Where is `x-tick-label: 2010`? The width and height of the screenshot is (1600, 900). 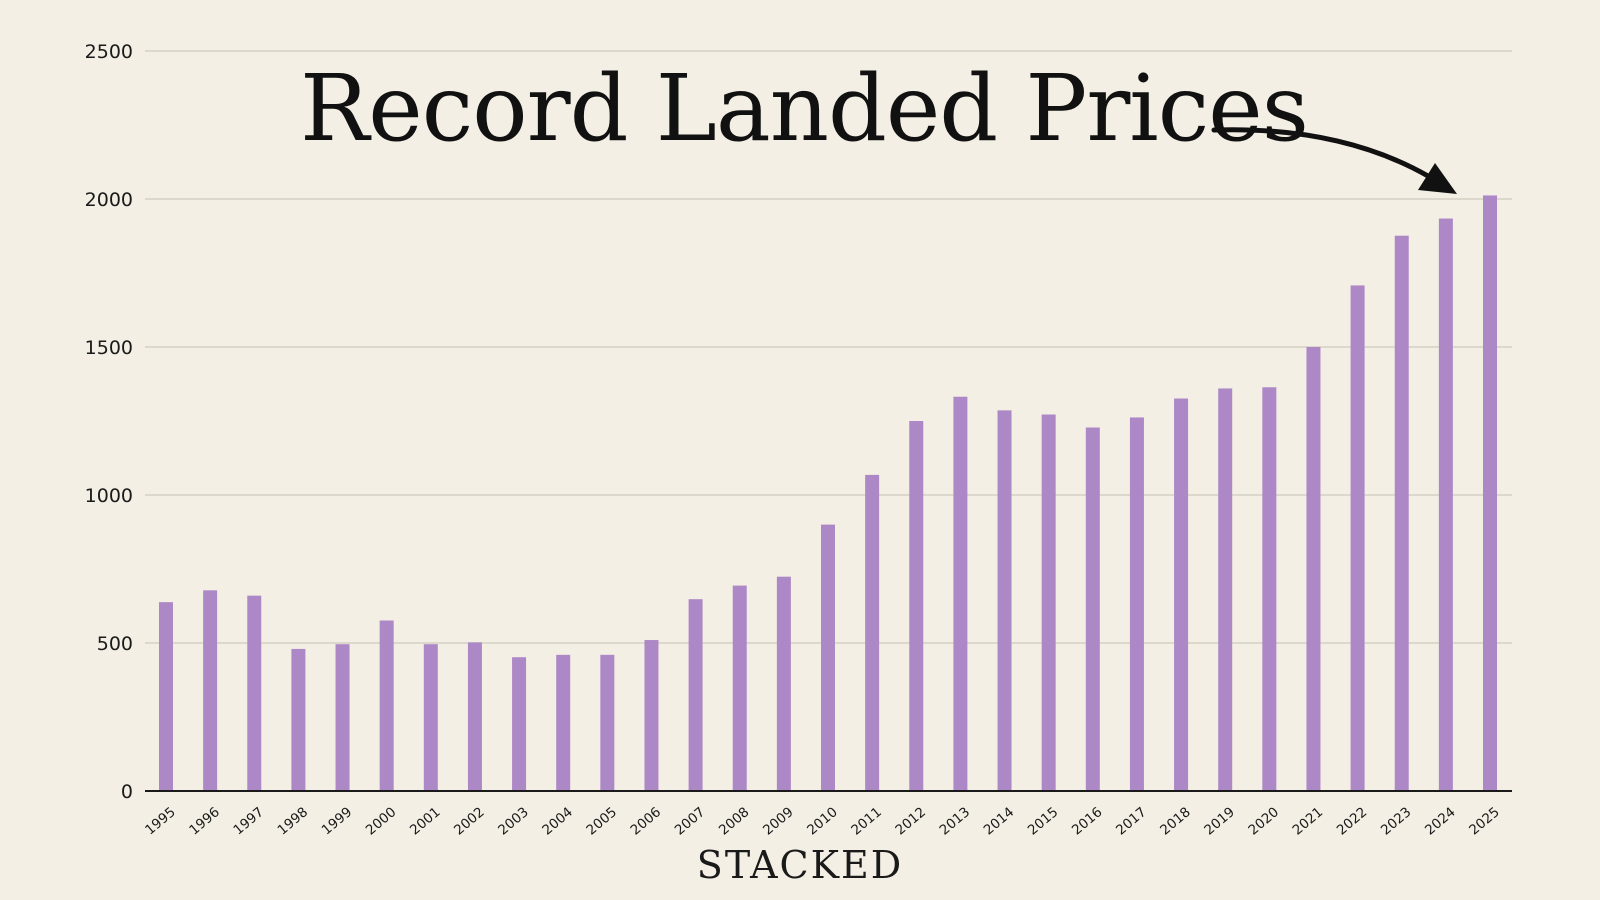
x-tick-label: 2010 is located at coordinates (822, 821).